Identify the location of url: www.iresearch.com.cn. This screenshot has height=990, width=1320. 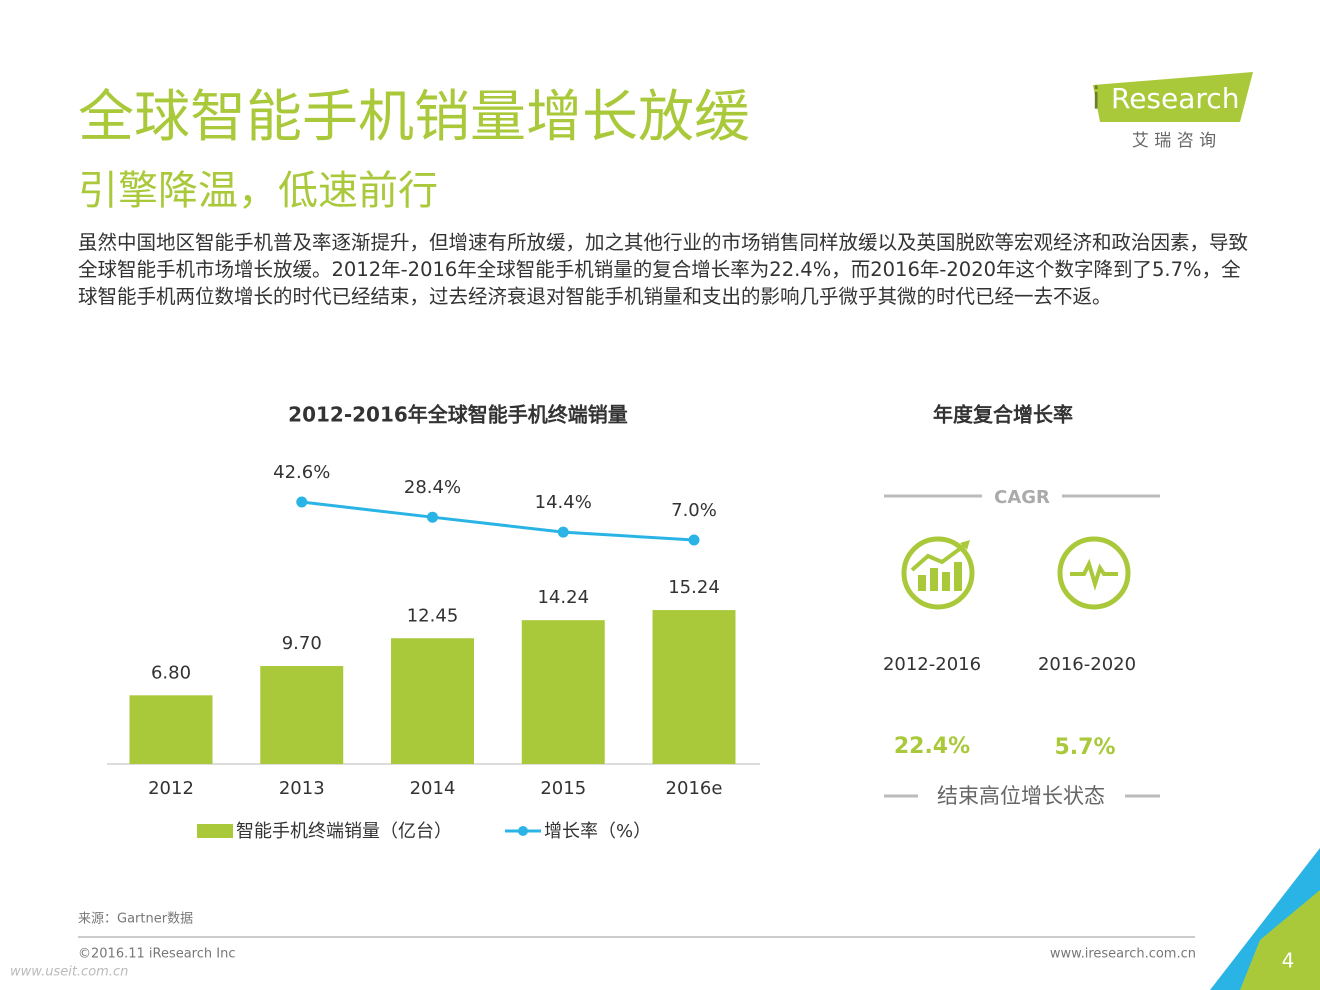
(1123, 954).